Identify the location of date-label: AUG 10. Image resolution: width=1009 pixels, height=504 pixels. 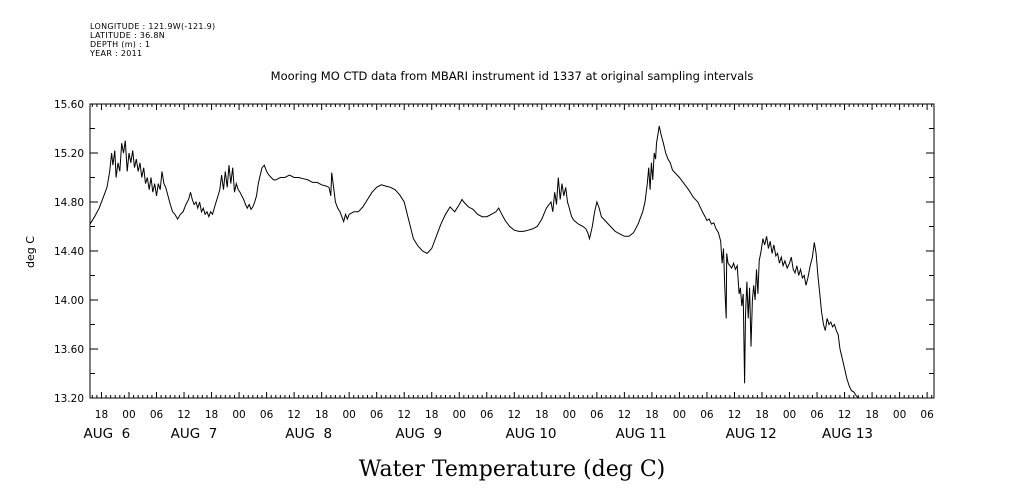
(530, 434).